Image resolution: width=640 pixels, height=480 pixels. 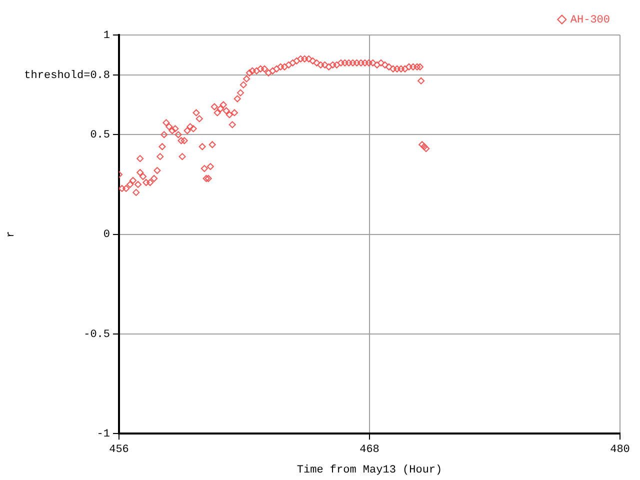 What do you see at coordinates (119, 450) in the screenshot?
I see `x-tick-label: 456` at bounding box center [119, 450].